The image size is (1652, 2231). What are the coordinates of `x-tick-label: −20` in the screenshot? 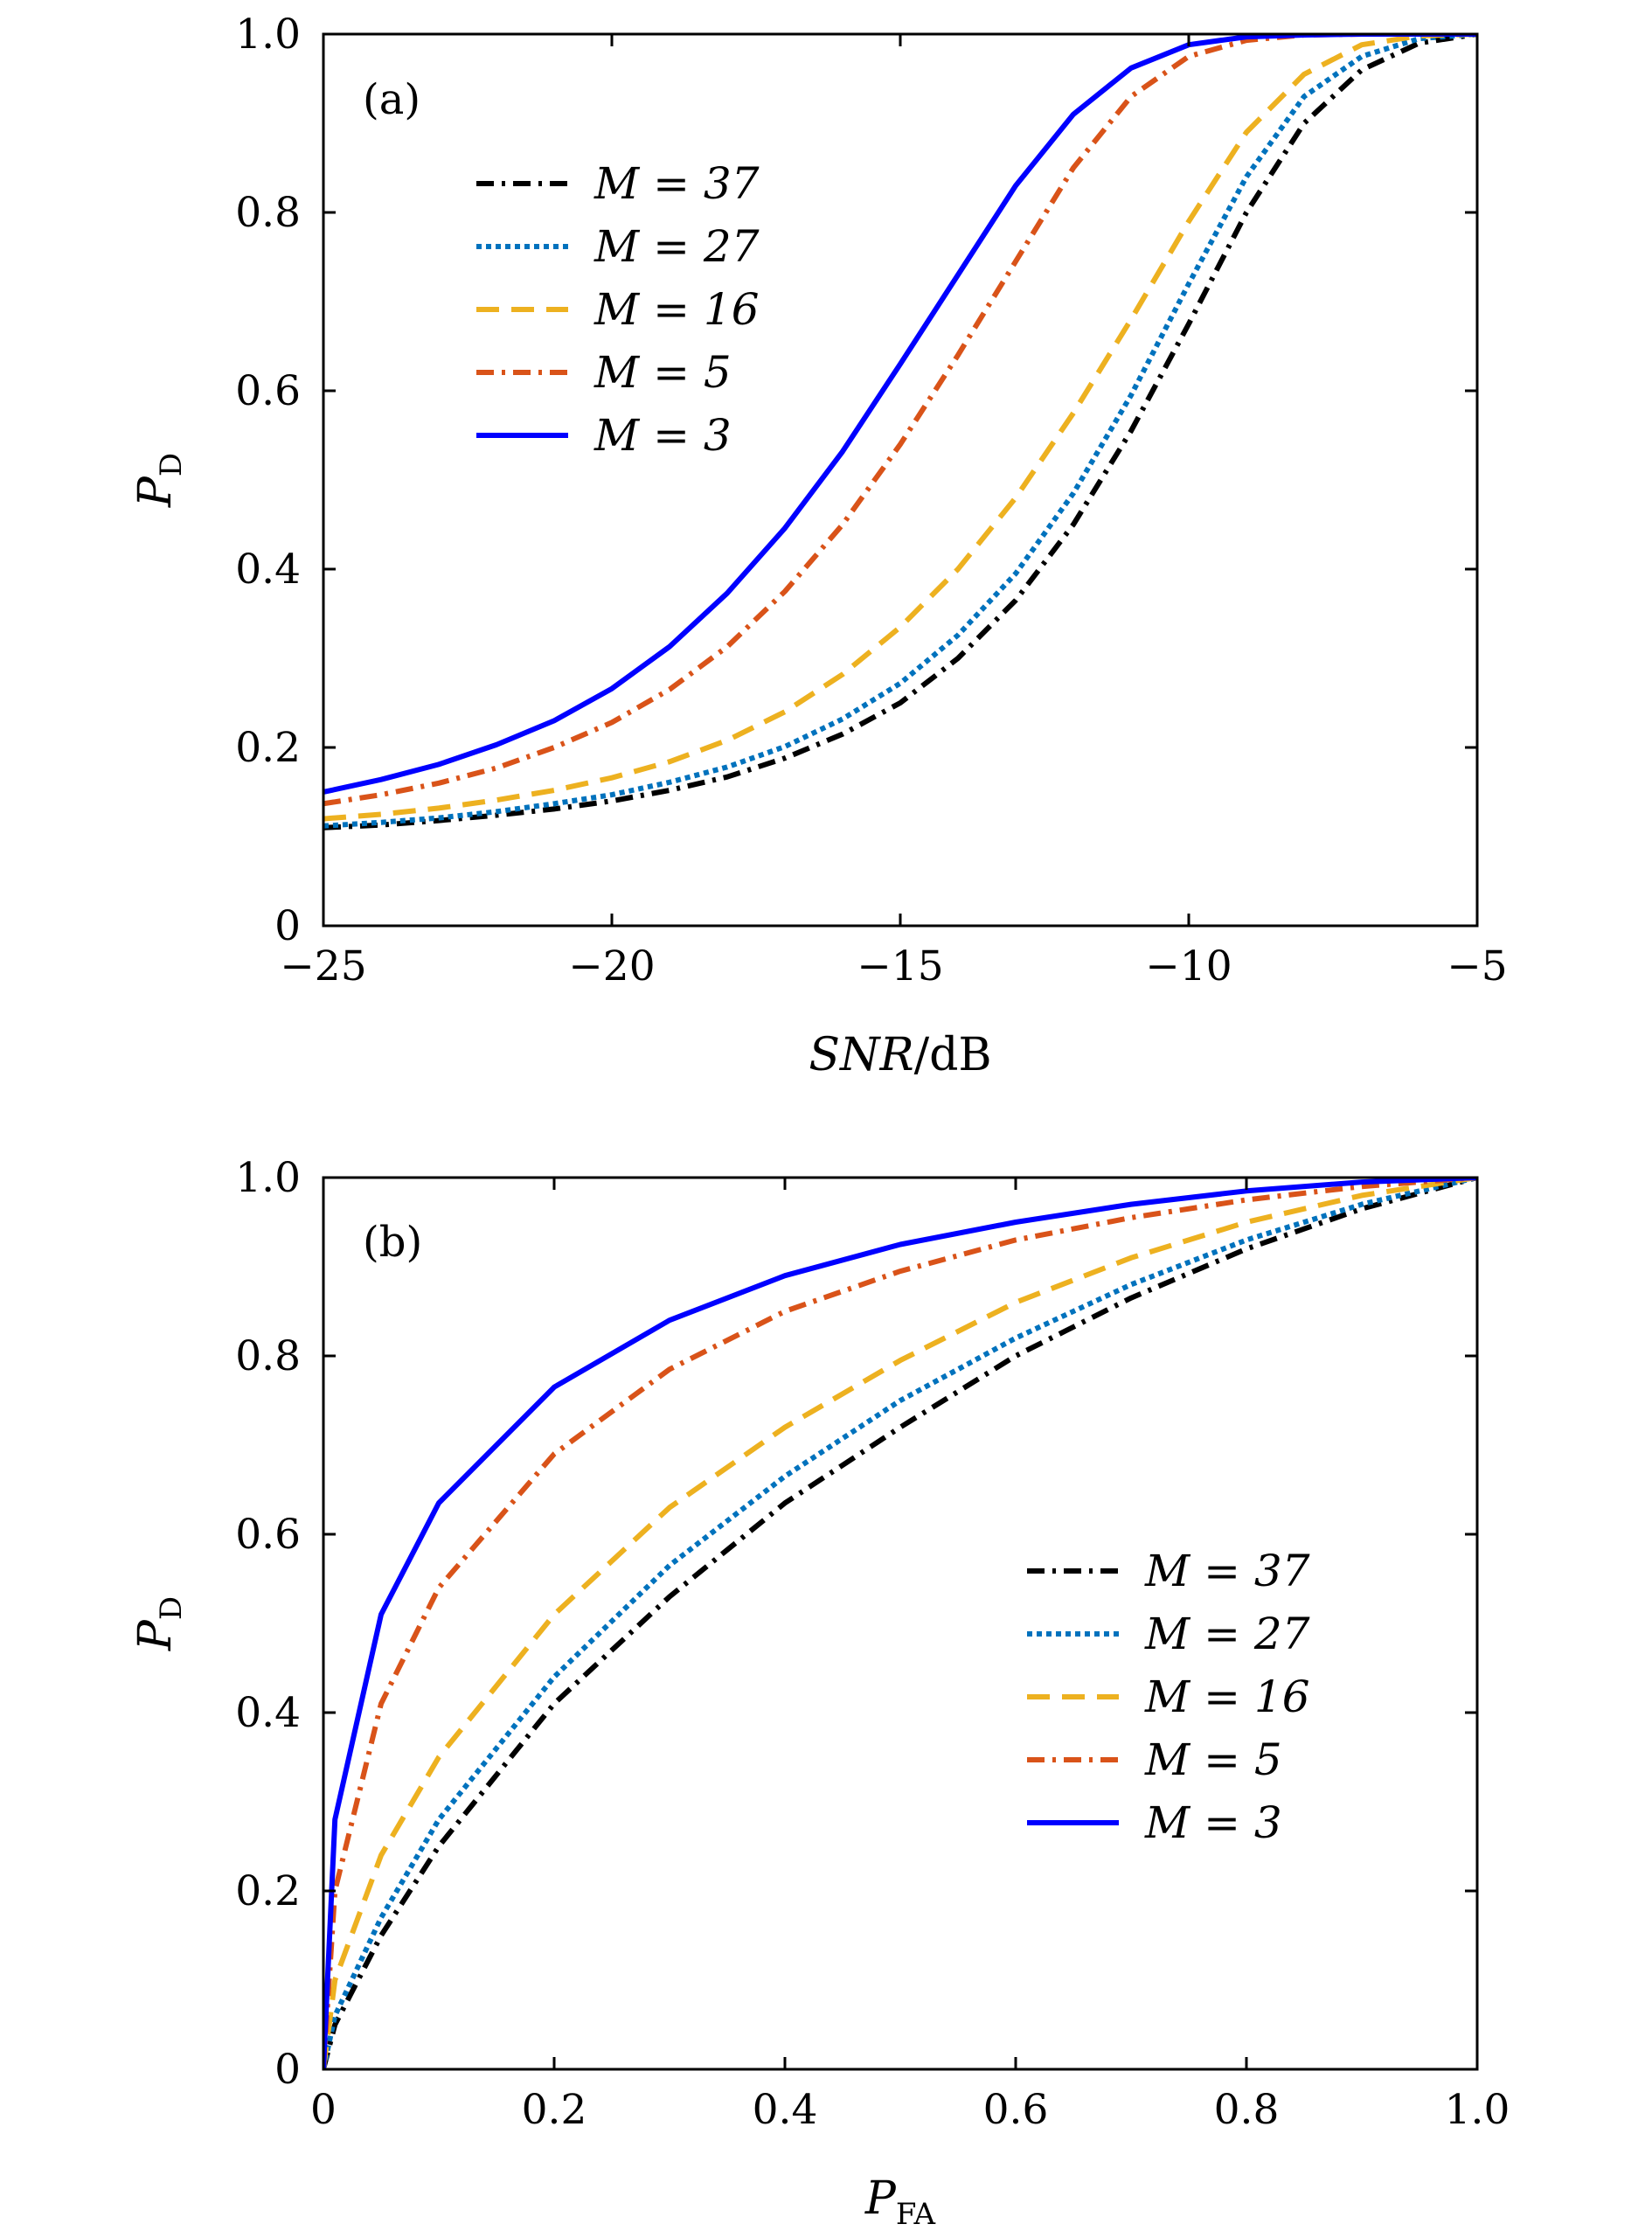 It's located at (612, 966).